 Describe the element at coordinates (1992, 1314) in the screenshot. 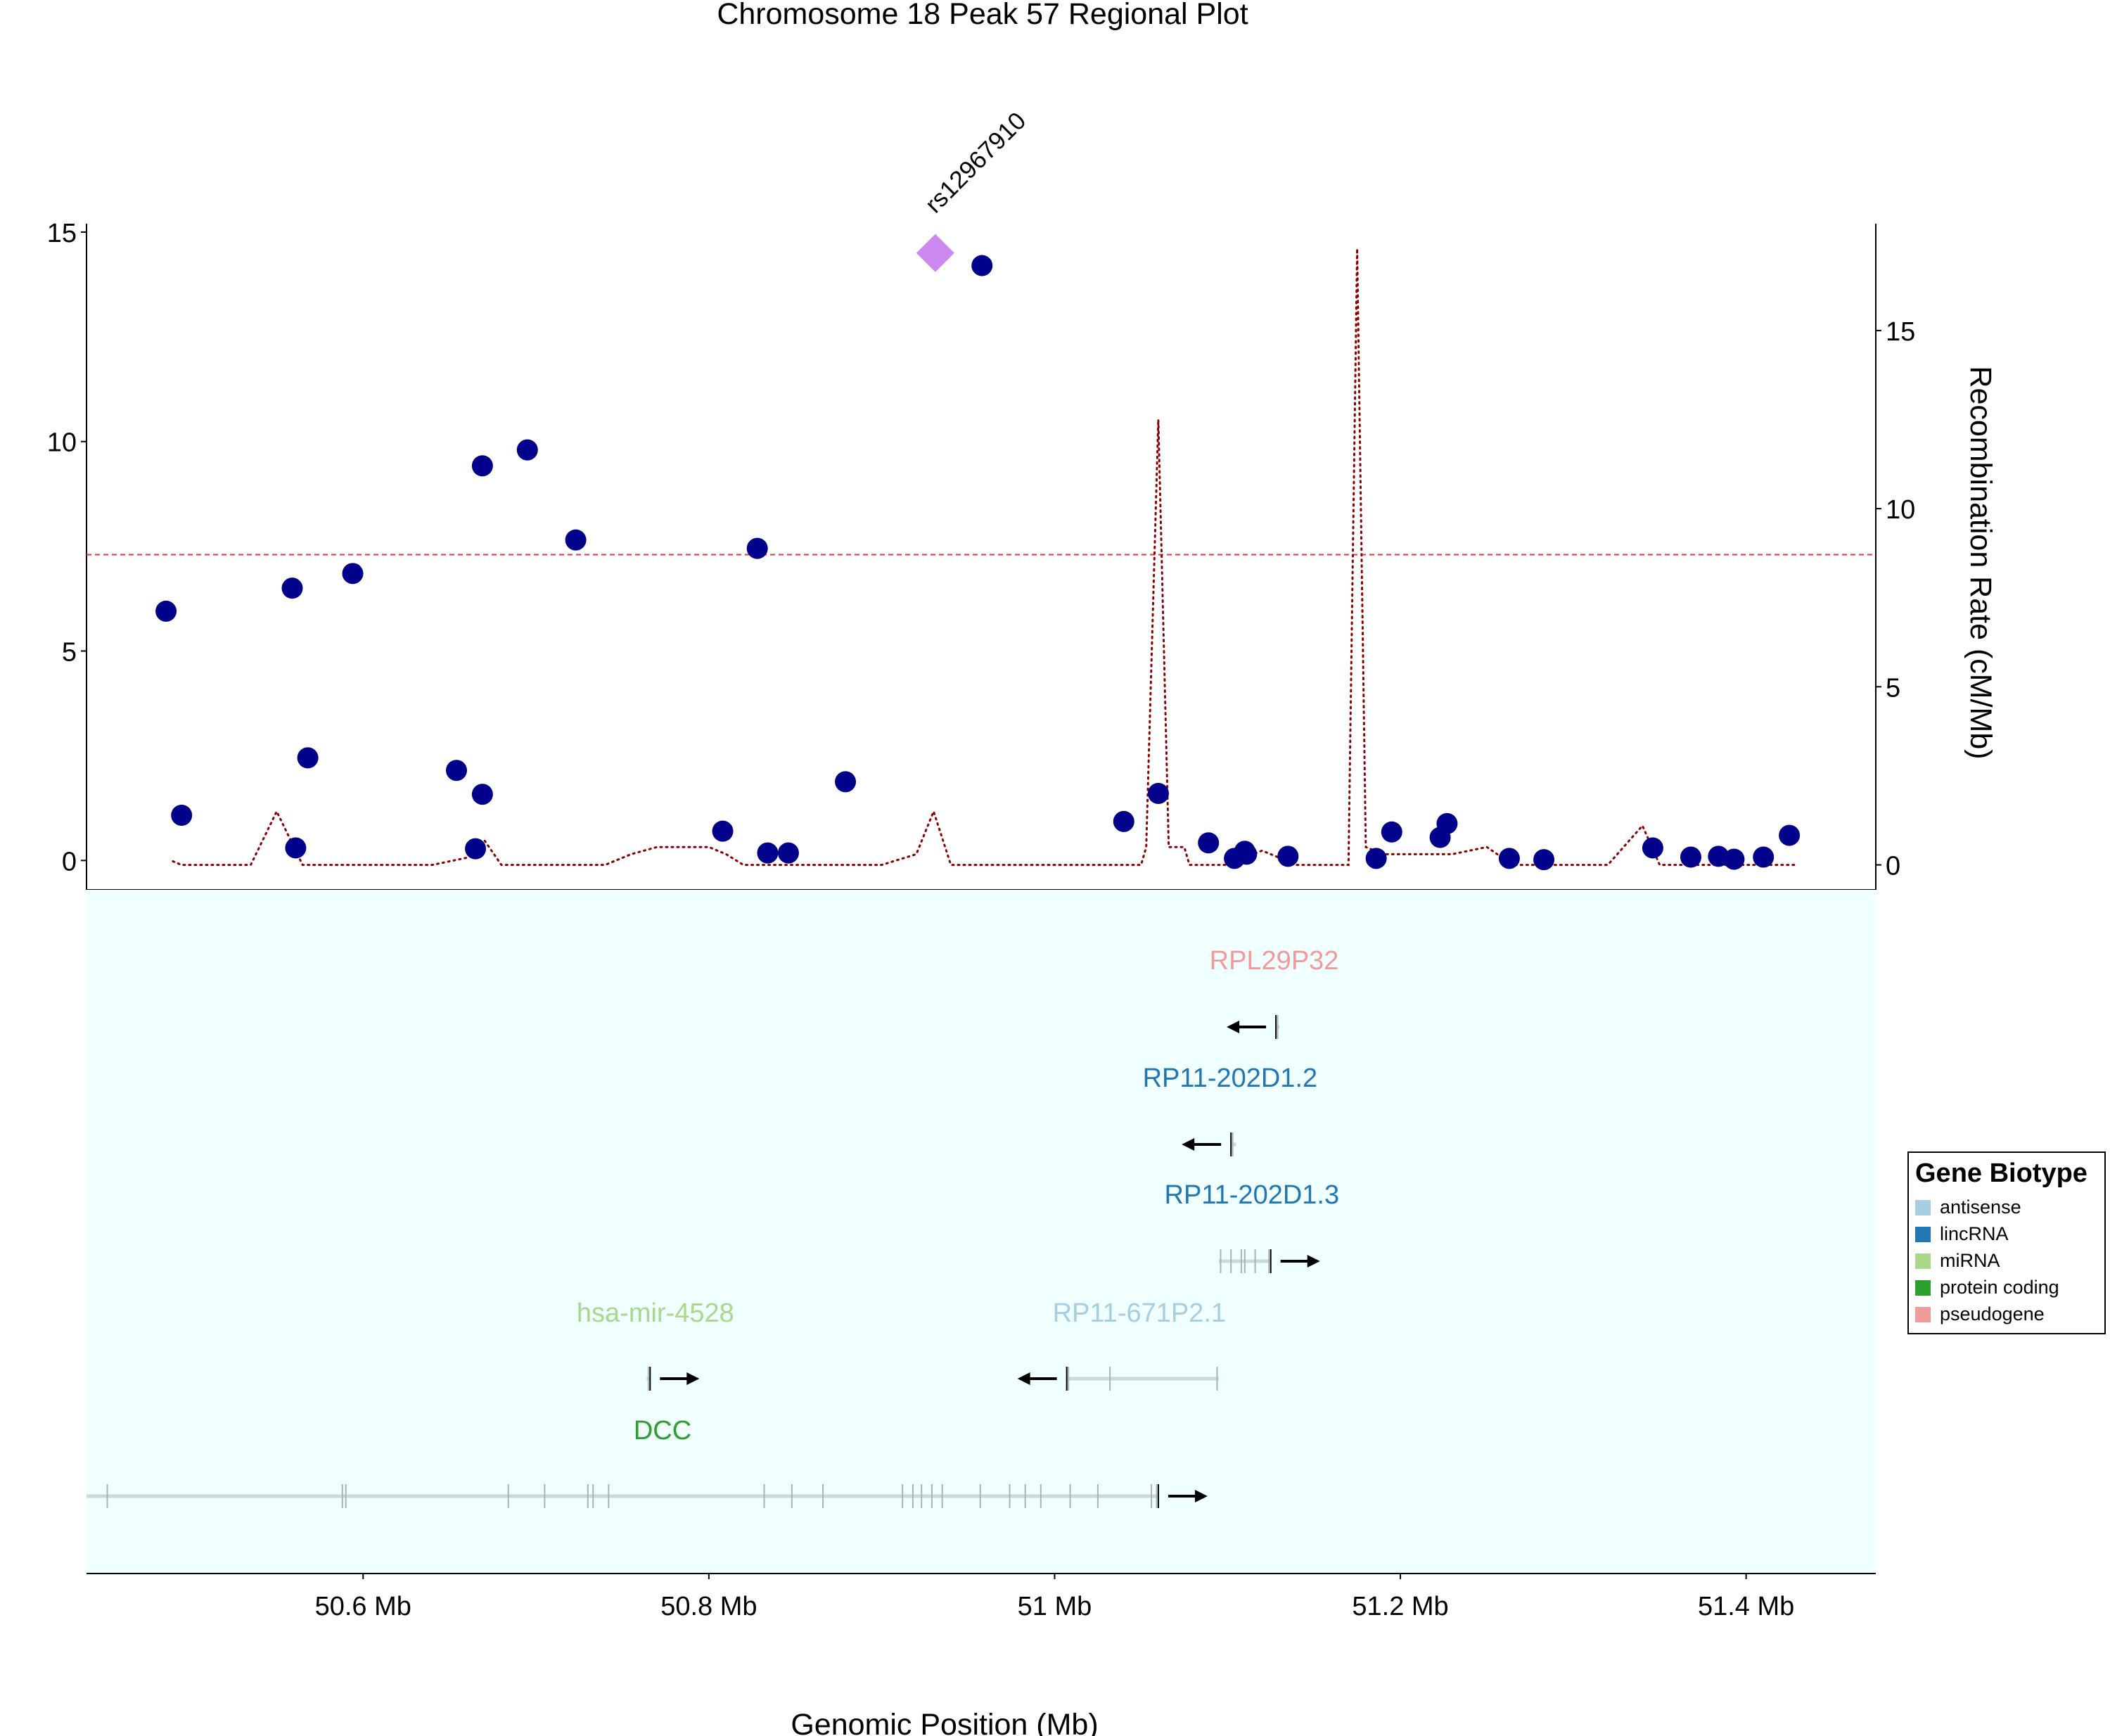

I see `legend-label: pseudogene` at that location.